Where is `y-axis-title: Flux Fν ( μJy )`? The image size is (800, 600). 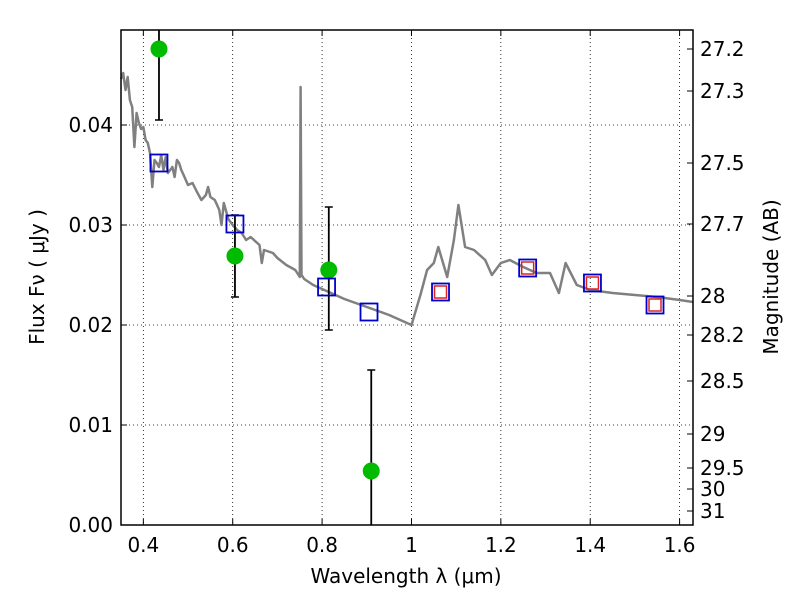 y-axis-title: Flux Fν ( μJy ) is located at coordinates (37, 277).